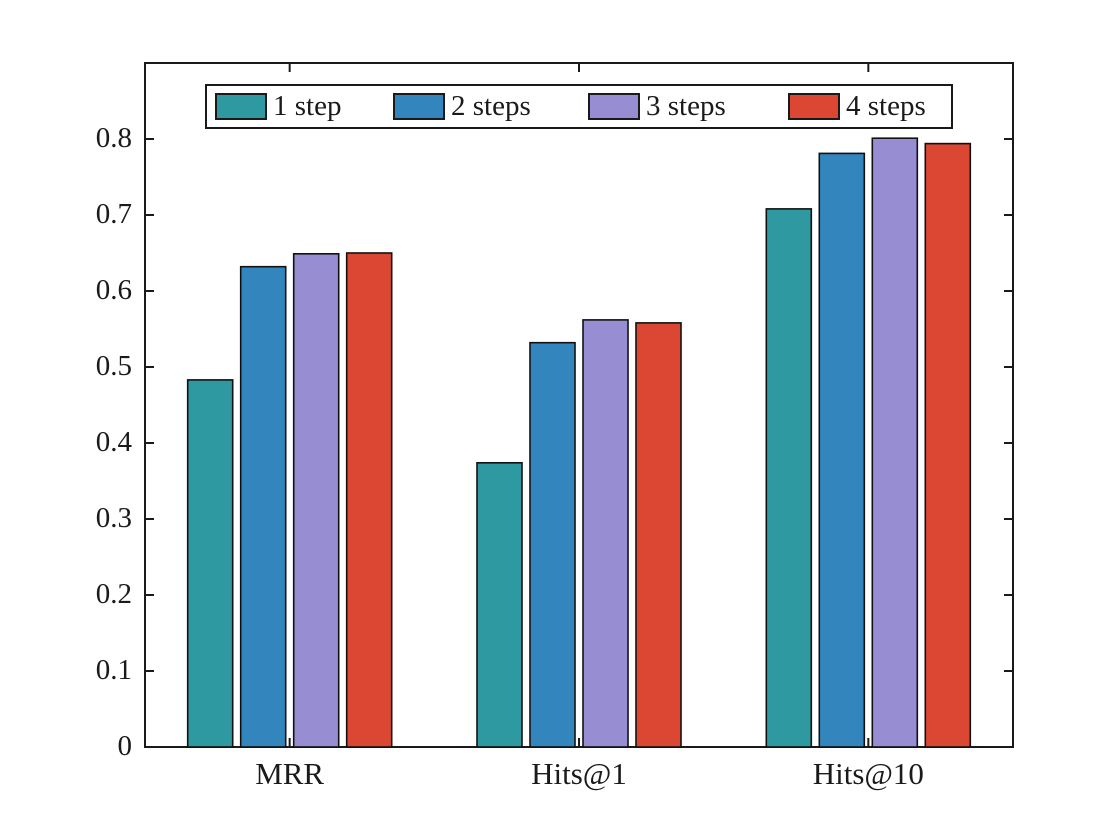 The height and width of the screenshot is (840, 1120). Describe the element at coordinates (307, 106) in the screenshot. I see `legend-label-1-step: 1 step` at that location.